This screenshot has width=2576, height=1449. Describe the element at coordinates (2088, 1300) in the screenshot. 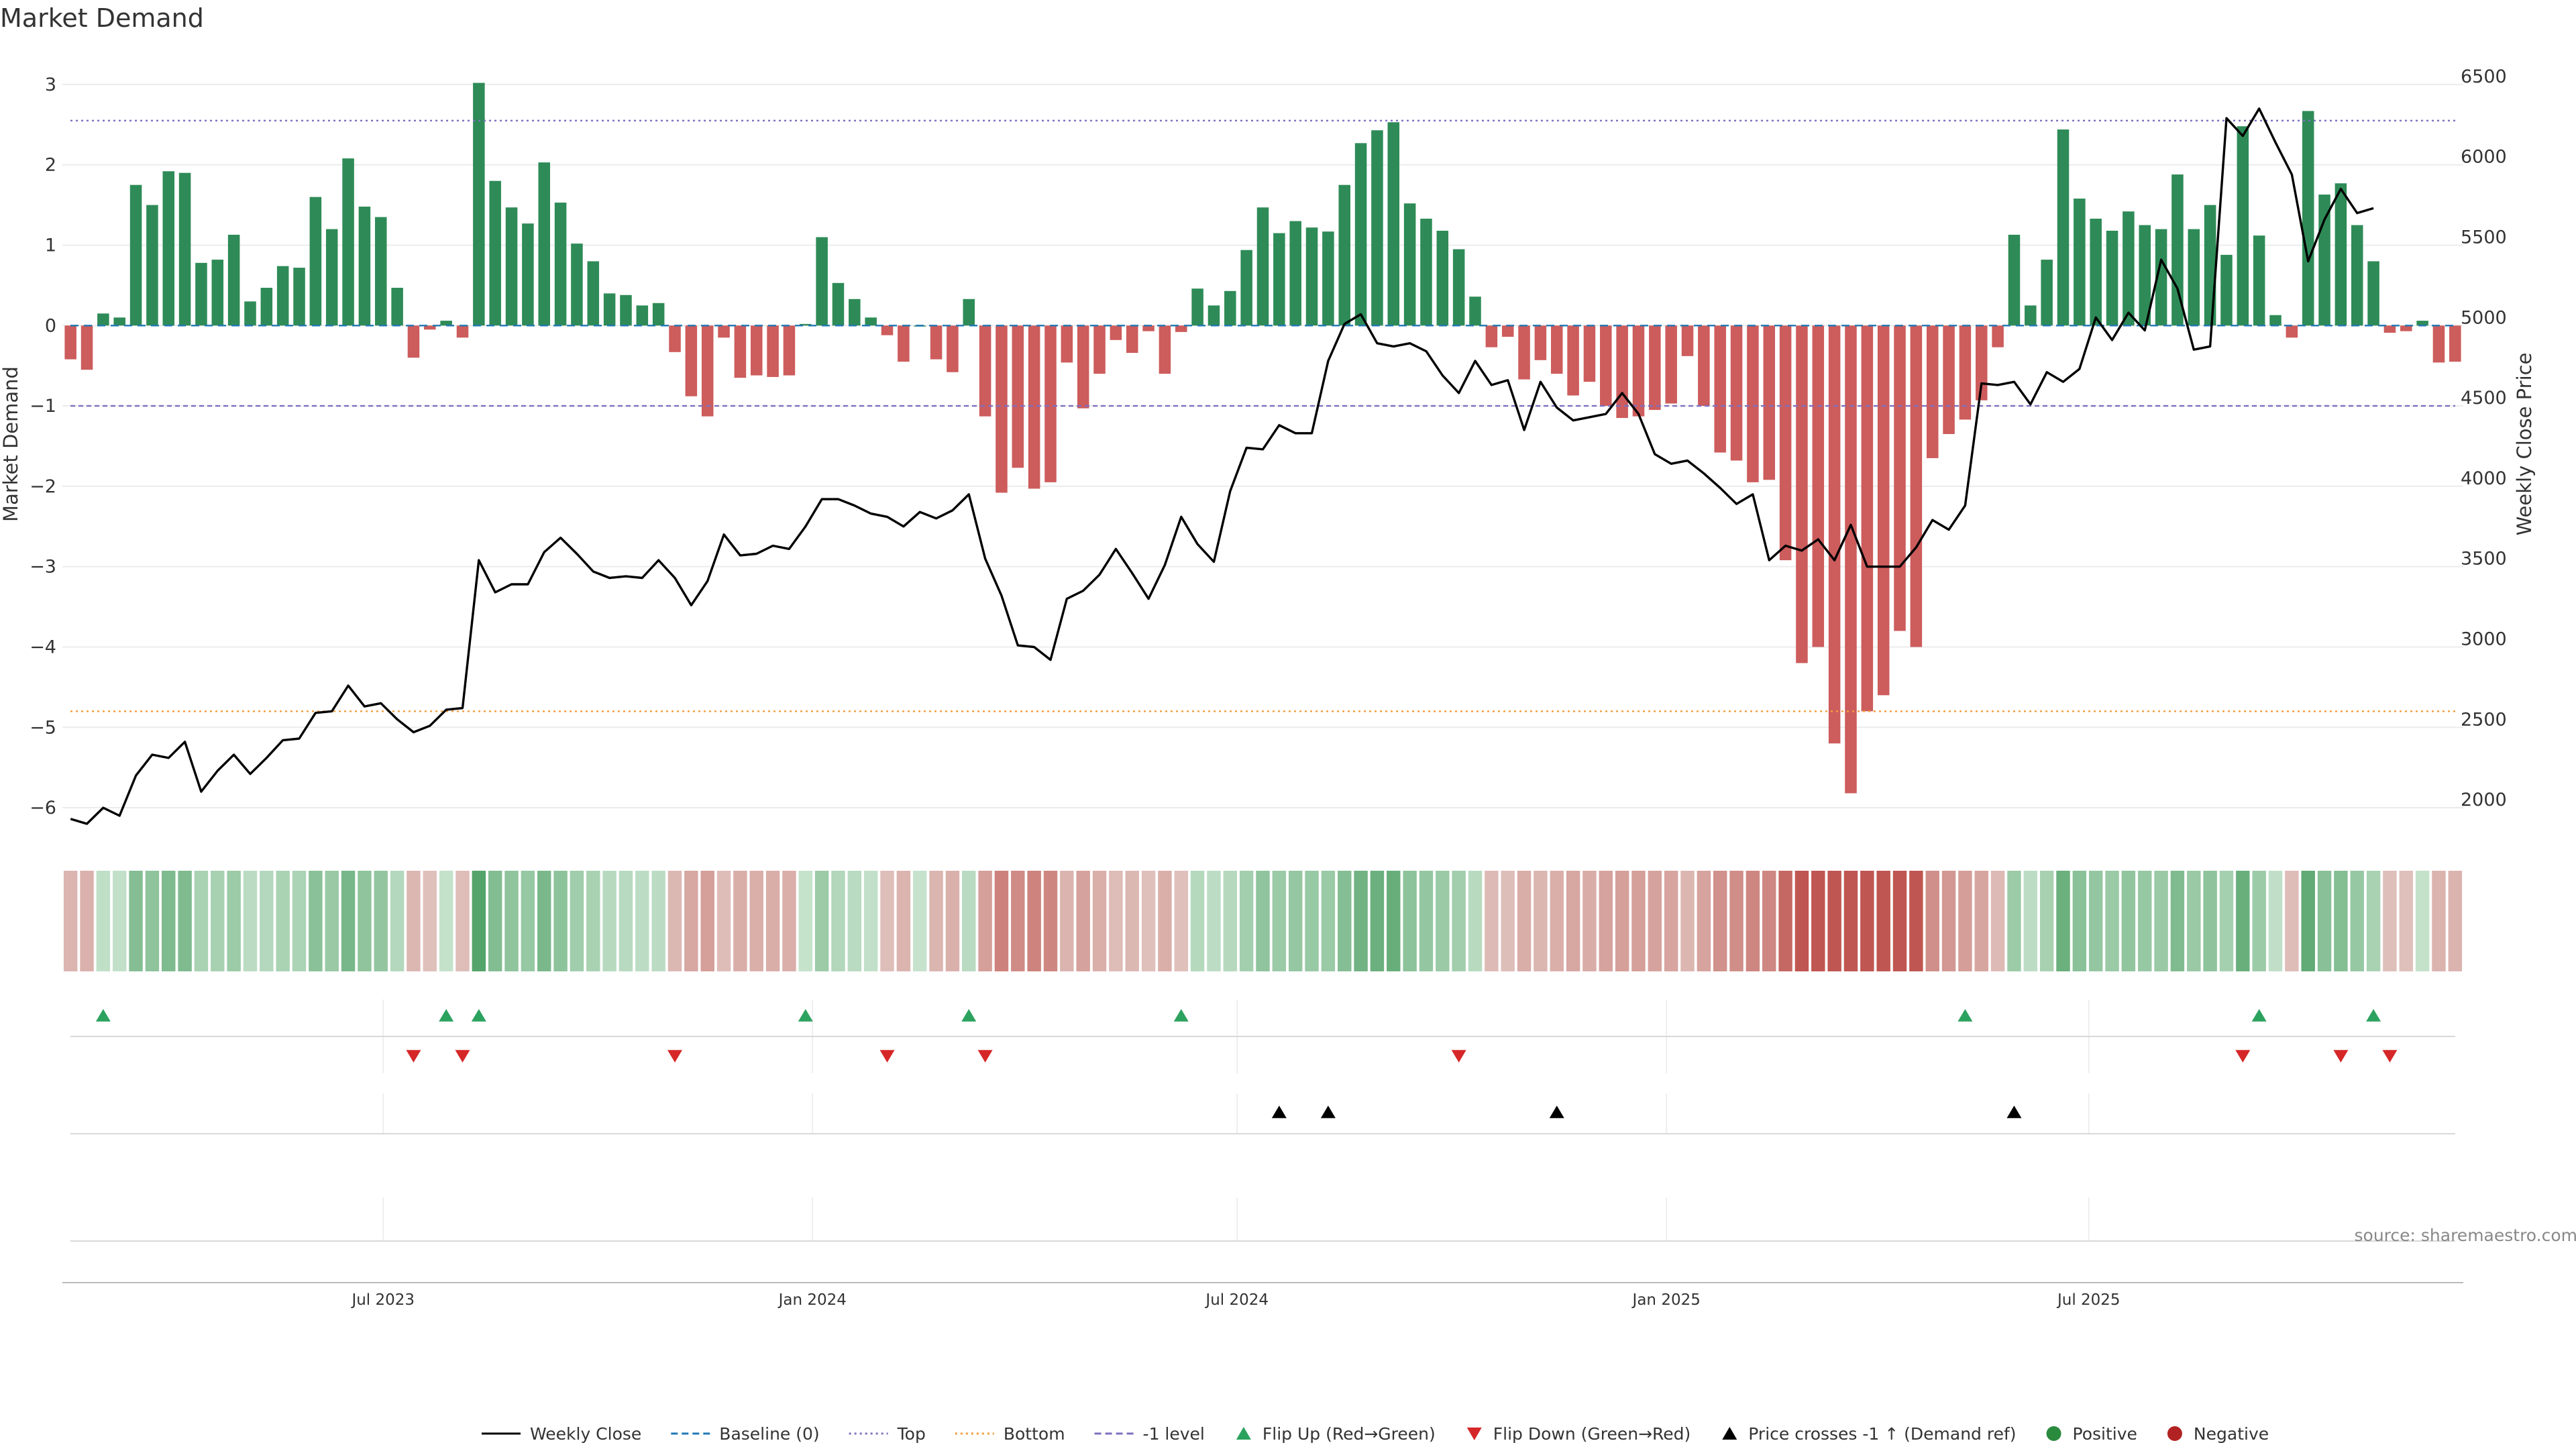

I see `x-tick-label: Jul 2025` at that location.